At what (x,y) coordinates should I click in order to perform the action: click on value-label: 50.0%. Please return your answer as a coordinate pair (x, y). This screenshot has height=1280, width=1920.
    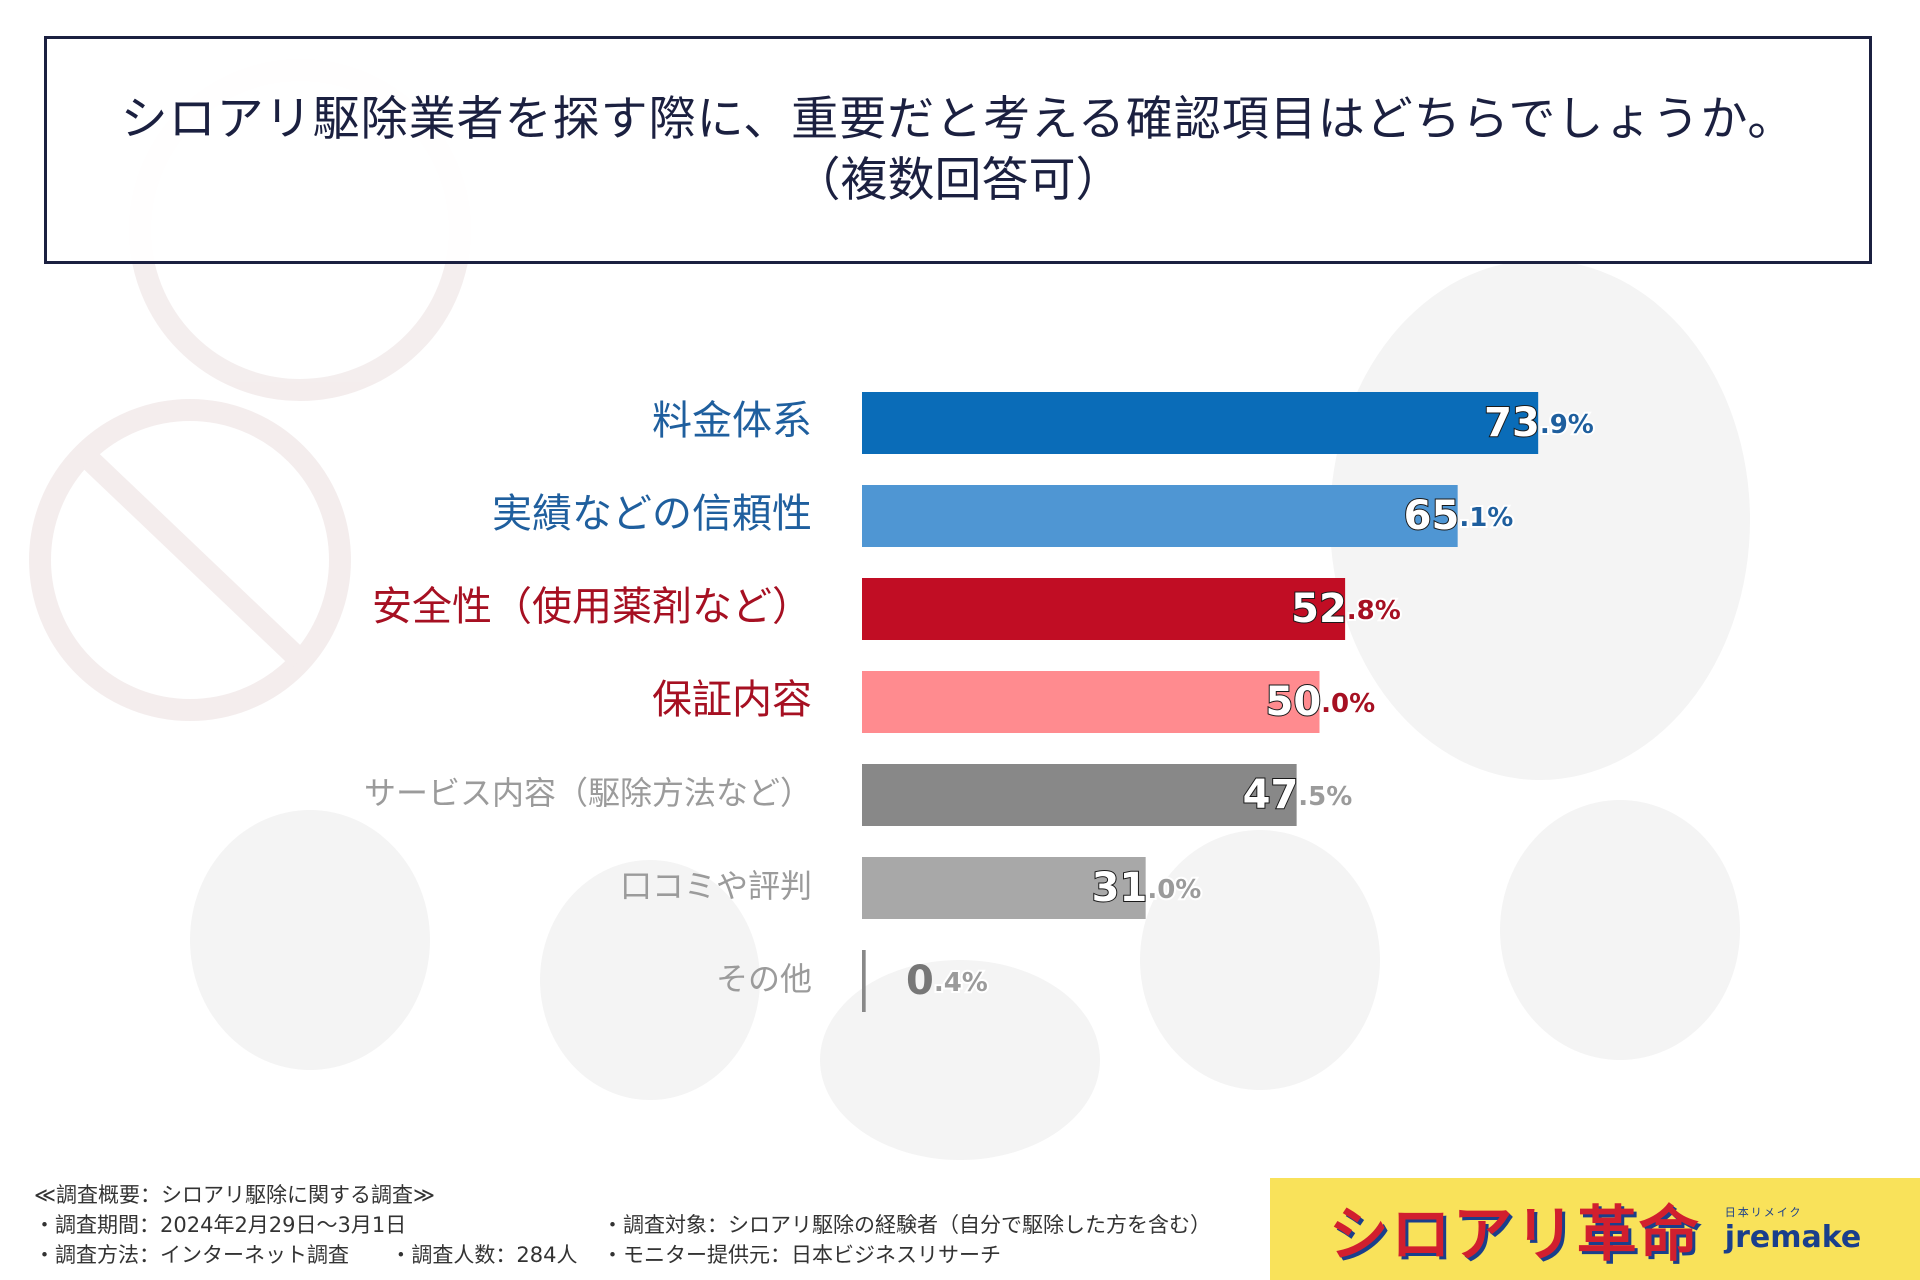
    Looking at the image, I should click on (1321, 702).